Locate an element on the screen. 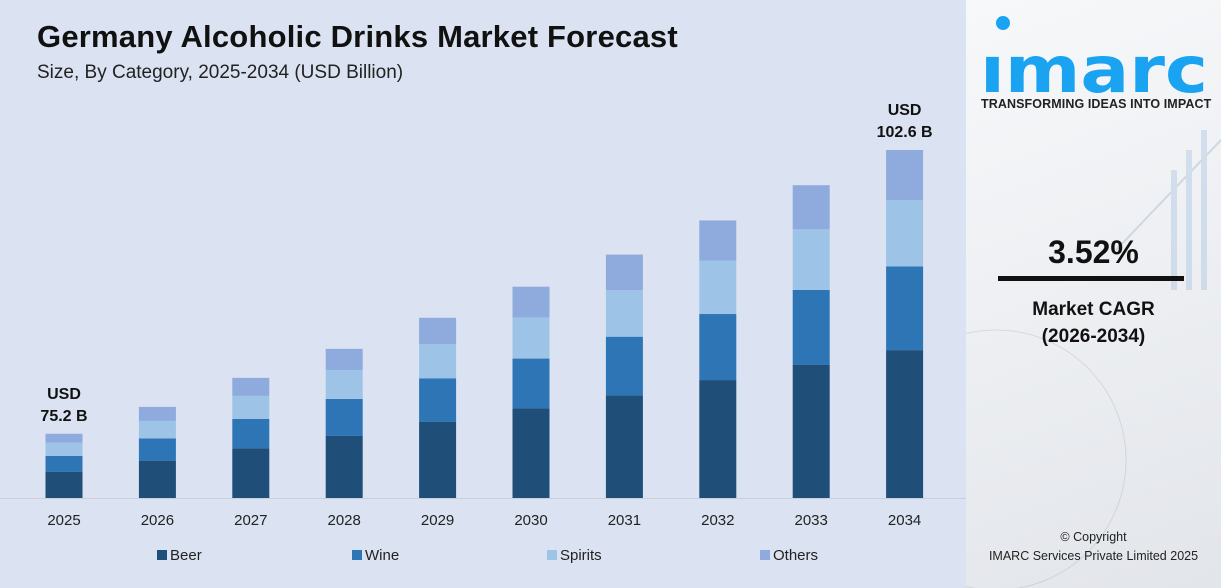 The height and width of the screenshot is (588, 1221). bar-segment-beer-2030 is located at coordinates (531, 453).